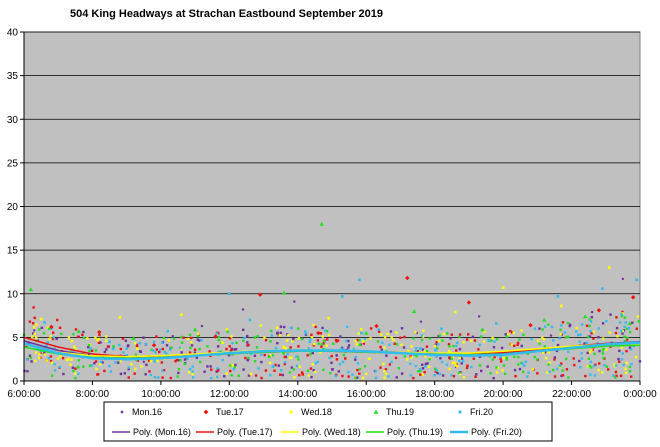 This screenshot has height=447, width=660. Describe the element at coordinates (331, 432) in the screenshot. I see `legend-label: Poly. (Wed.18)` at that location.